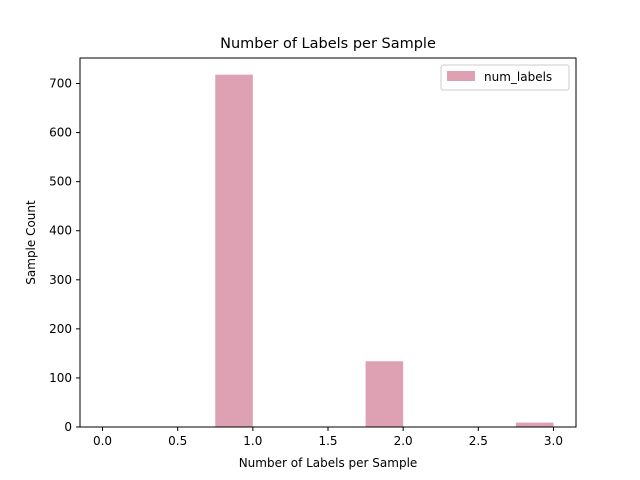  I want to click on x-tick-label: 1.5, so click(327, 441).